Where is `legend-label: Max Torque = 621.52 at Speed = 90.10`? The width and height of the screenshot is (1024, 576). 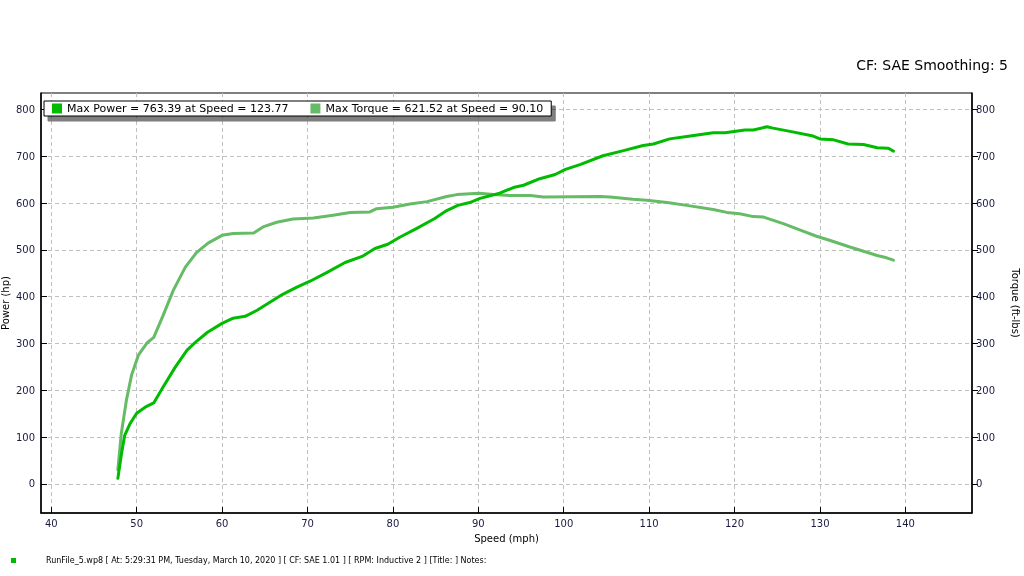 legend-label: Max Torque = 621.52 at Speed = 90.10 is located at coordinates (434, 108).